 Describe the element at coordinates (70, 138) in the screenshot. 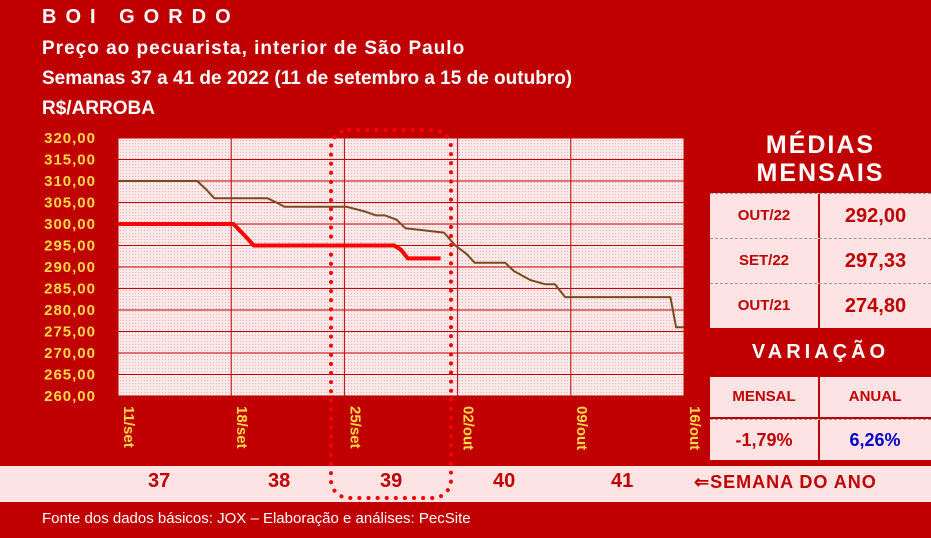

I see `y-tick-label: 320,00` at that location.